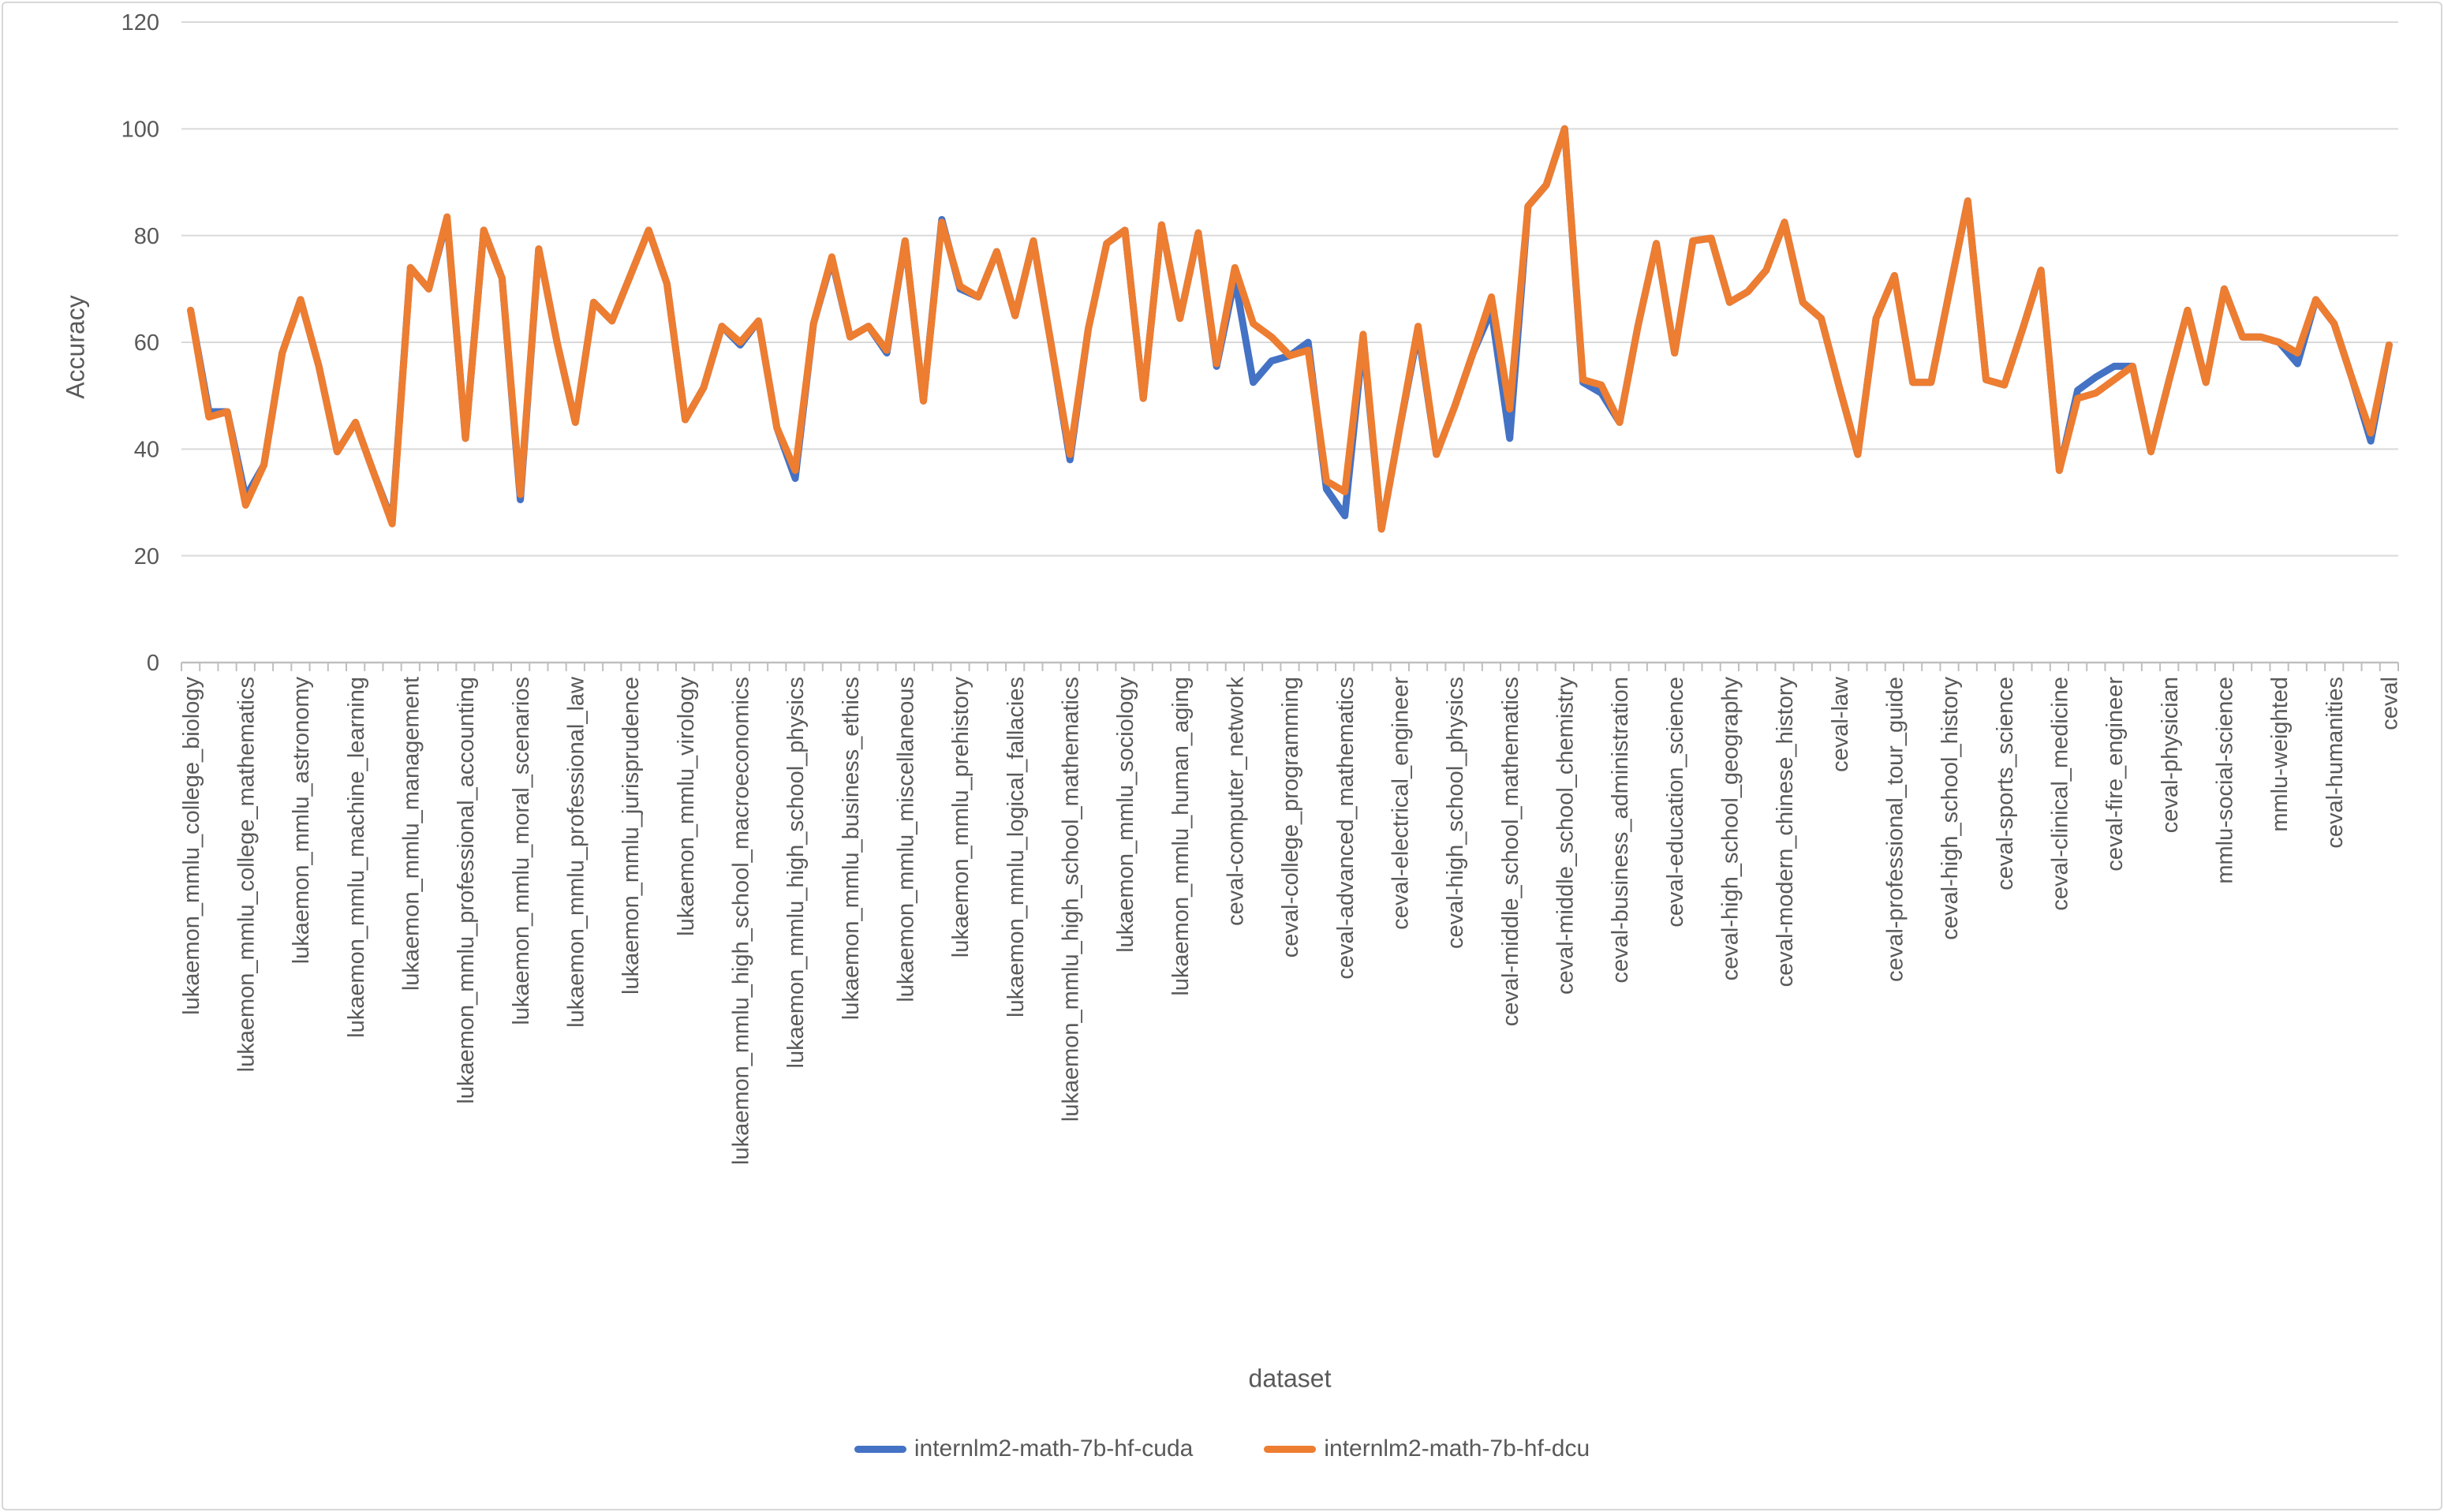 This screenshot has width=2444, height=1512. I want to click on y-axis-tick-labels: 0 20 40 60 80 100 120, so click(140, 343).